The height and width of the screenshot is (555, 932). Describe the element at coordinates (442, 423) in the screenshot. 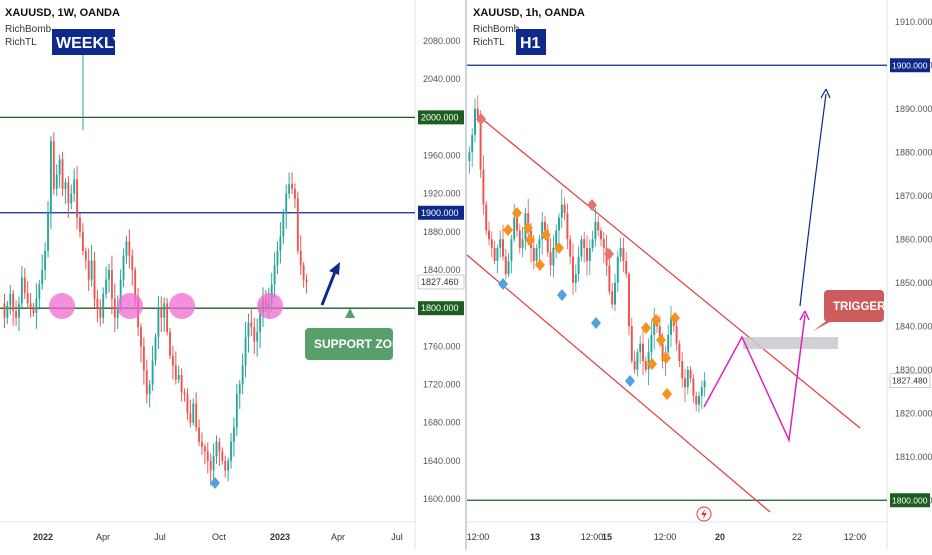

I see `y-tick-label: 1680.000` at that location.